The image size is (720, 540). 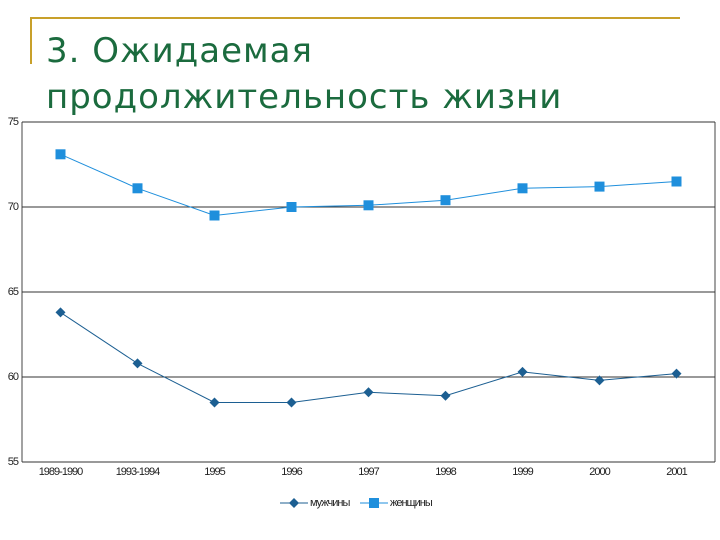 What do you see at coordinates (291, 472) in the screenshot?
I see `x-tick-label: 1996` at bounding box center [291, 472].